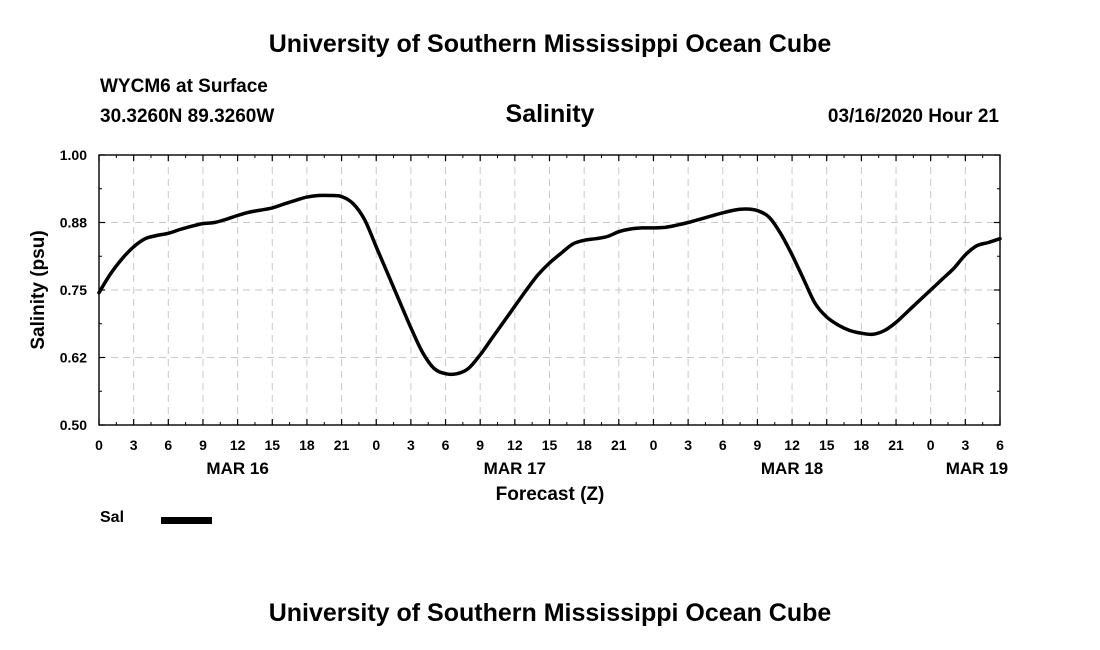 This screenshot has width=1100, height=650. Describe the element at coordinates (237, 468) in the screenshot. I see `x-date-label: MAR 16` at that location.